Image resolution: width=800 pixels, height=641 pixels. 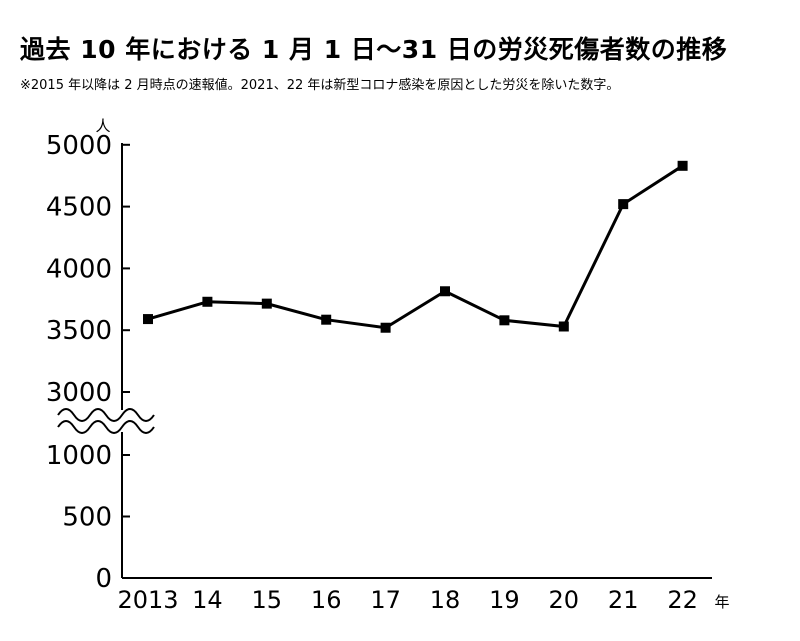 I want to click on x-tick-labels: 2013 14 15 16 17 18 19 20 21 22 年, so click(x=423, y=600).